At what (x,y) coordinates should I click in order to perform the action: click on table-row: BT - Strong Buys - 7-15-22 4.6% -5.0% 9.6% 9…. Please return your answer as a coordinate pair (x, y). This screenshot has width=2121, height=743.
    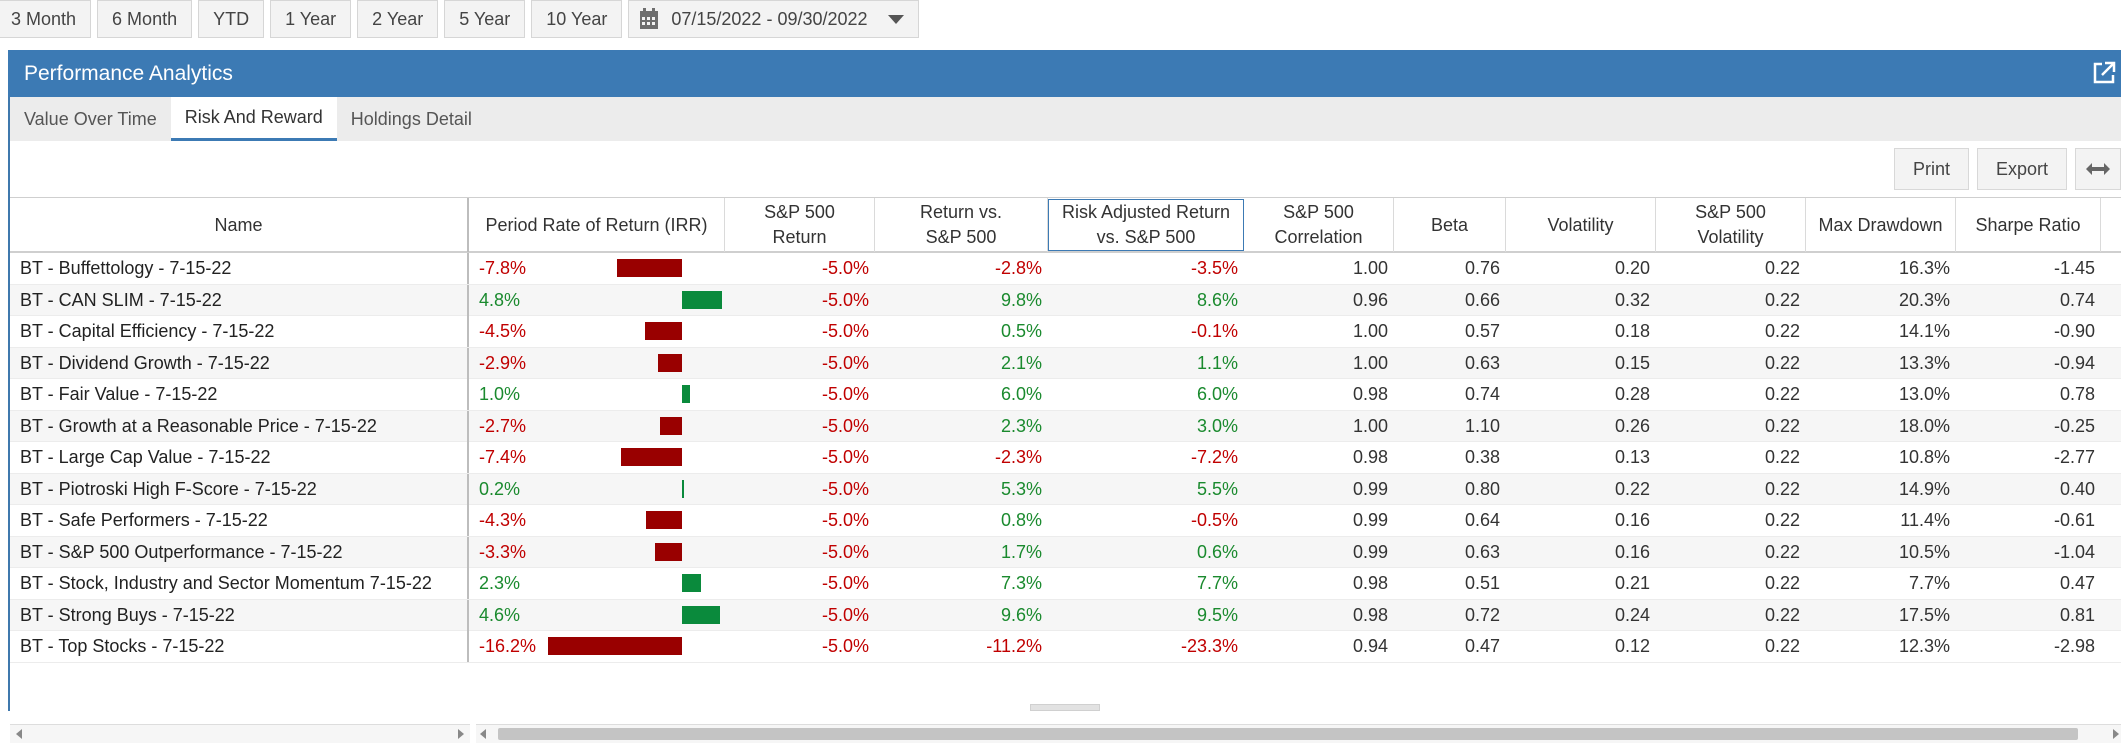
    Looking at the image, I should click on (1065, 615).